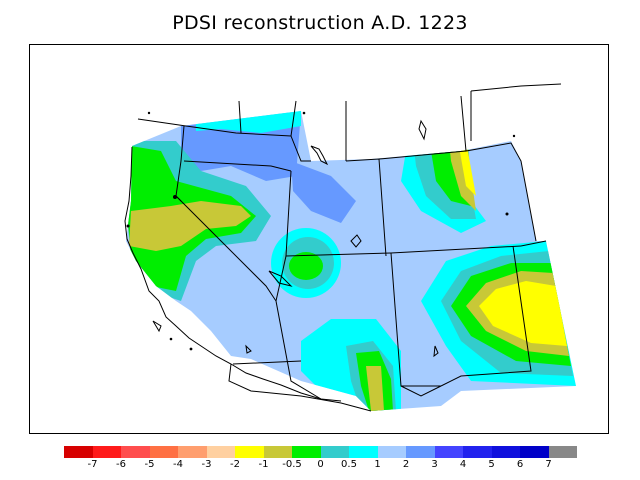  What do you see at coordinates (463, 464) in the screenshot?
I see `colorbar-label: 4` at bounding box center [463, 464].